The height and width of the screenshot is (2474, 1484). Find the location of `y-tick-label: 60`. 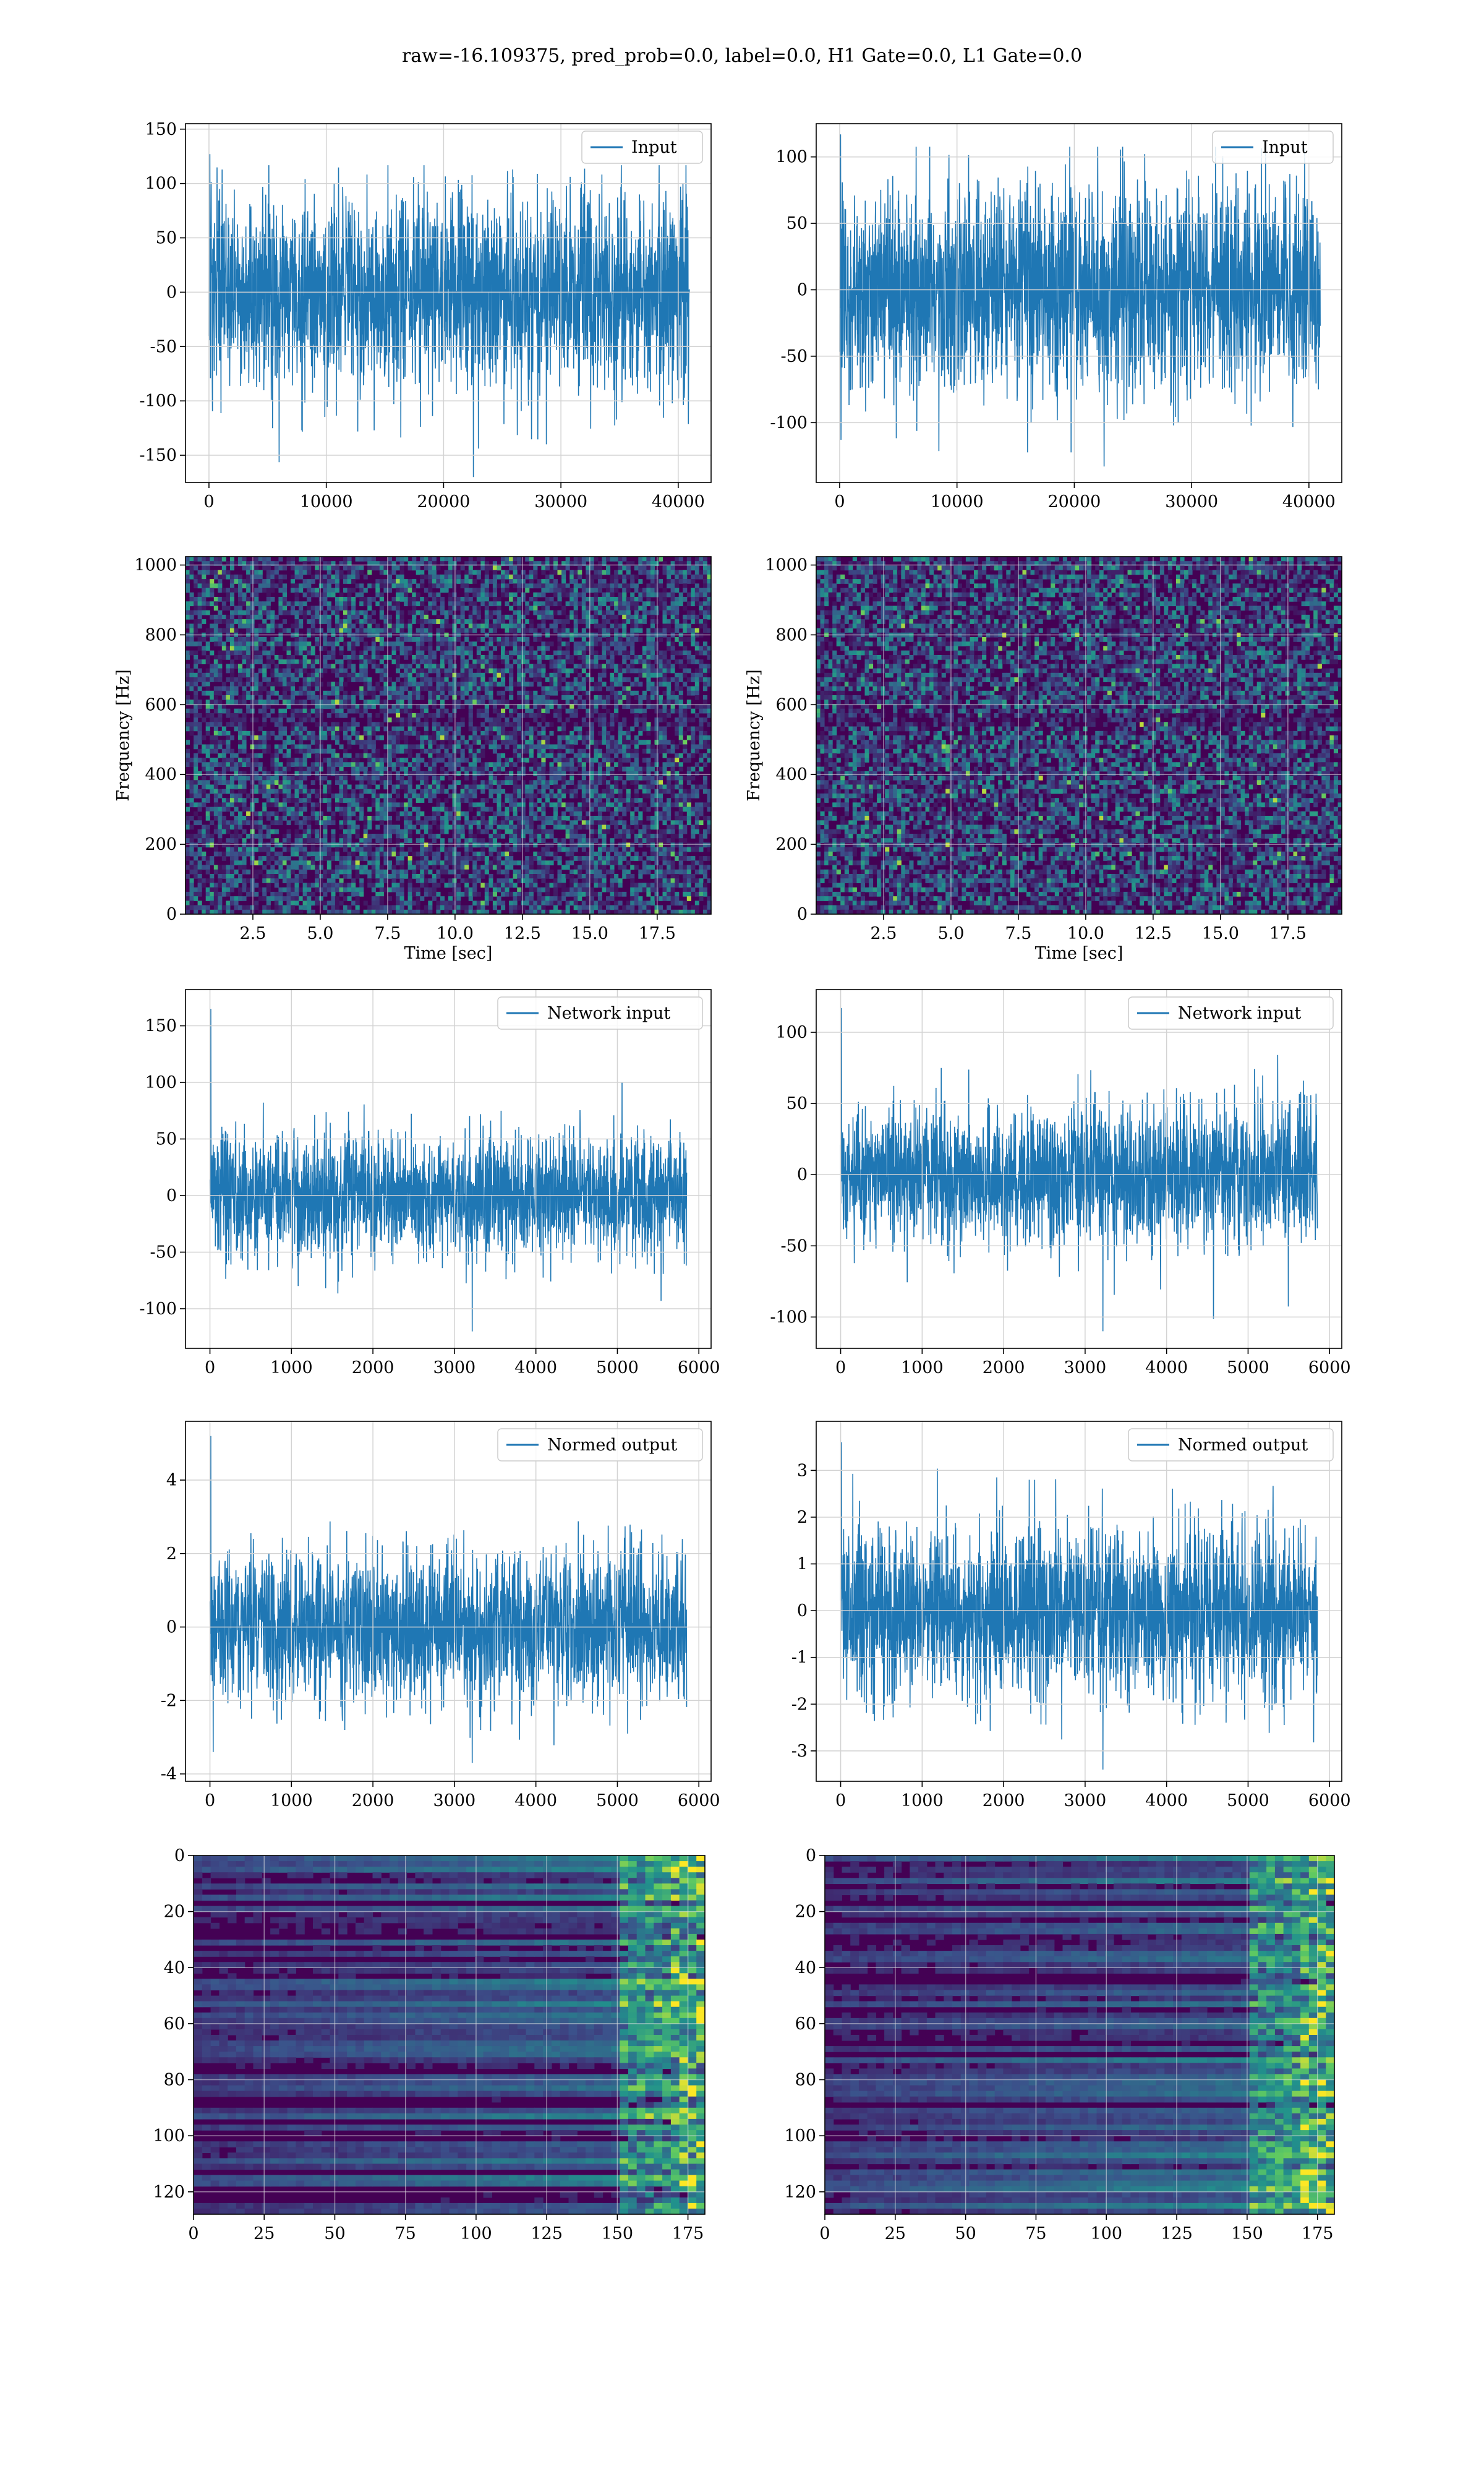

y-tick-label: 60 is located at coordinates (805, 2024).